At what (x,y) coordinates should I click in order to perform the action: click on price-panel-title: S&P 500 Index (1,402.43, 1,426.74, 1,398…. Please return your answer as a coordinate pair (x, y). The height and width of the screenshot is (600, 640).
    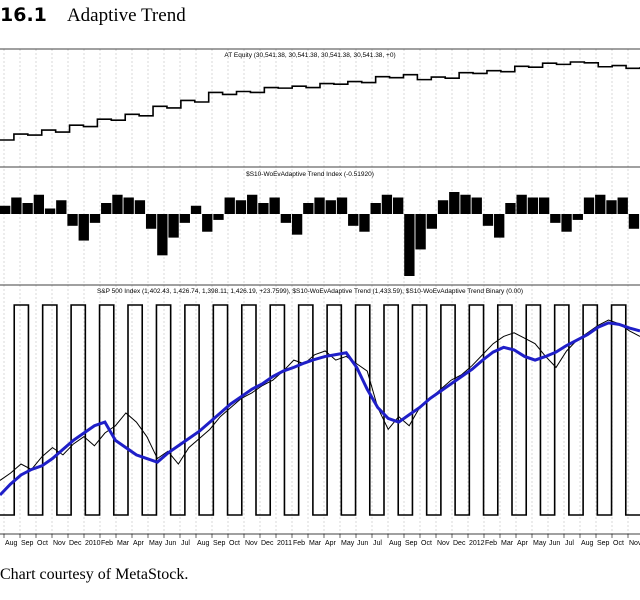
    Looking at the image, I should click on (310, 291).